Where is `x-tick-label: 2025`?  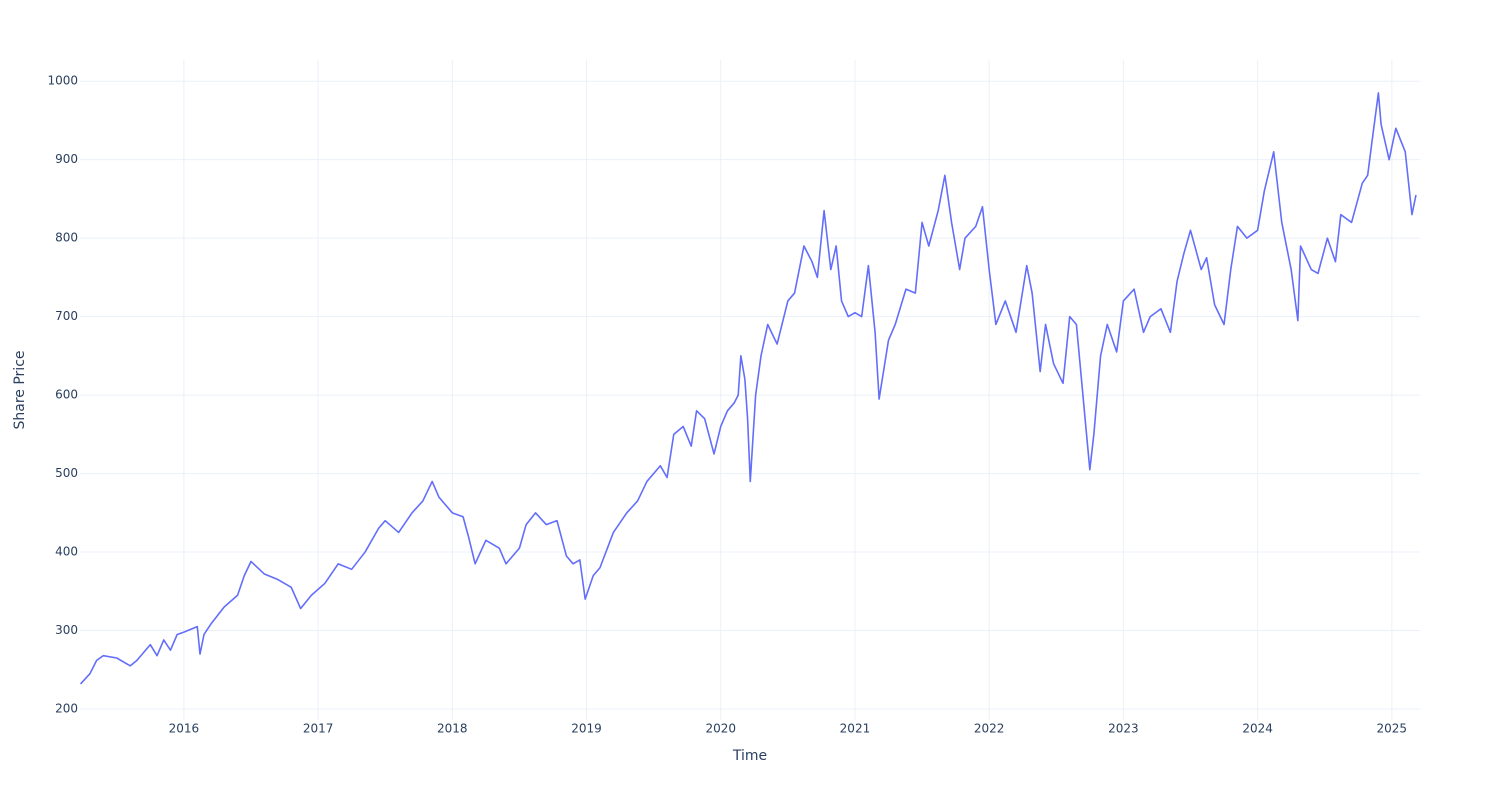 x-tick-label: 2025 is located at coordinates (1392, 729).